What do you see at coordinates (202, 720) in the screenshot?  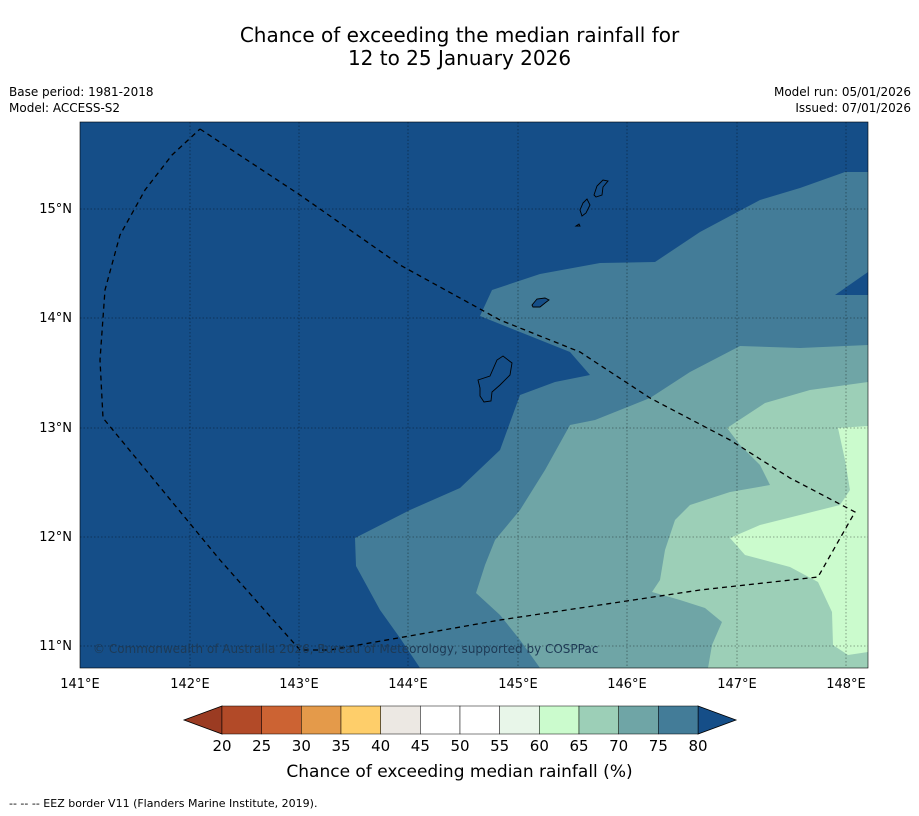 I see `colorbar-under-arrow` at bounding box center [202, 720].